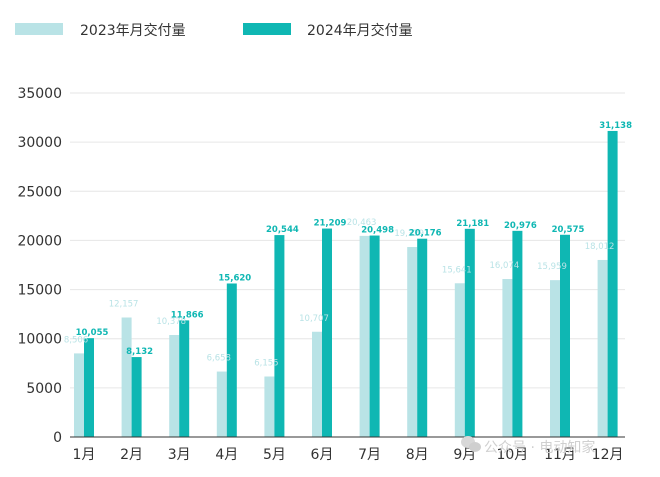 Image resolution: width=660 pixels, height=477 pixels. What do you see at coordinates (512, 455) in the screenshot?
I see `x-tick-label: 10月` at bounding box center [512, 455].